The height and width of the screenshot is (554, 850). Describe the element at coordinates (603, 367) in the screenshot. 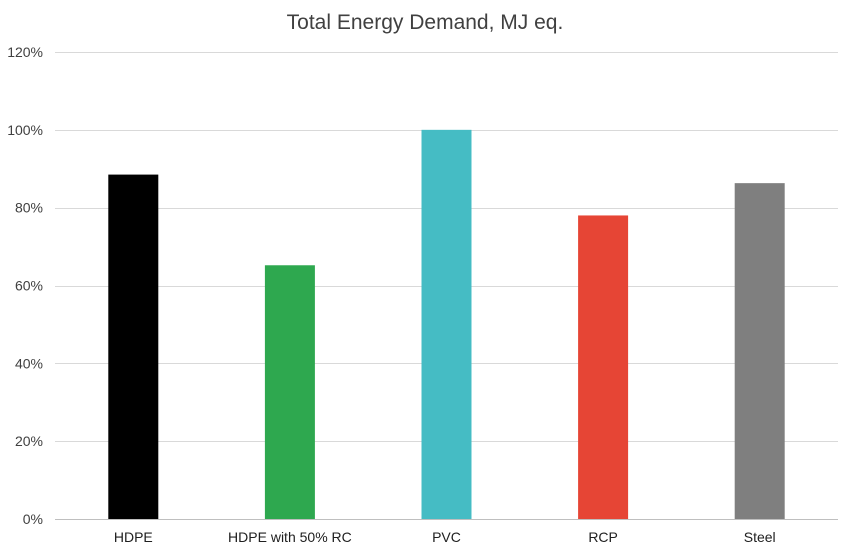

I see `bar-rcp` at that location.